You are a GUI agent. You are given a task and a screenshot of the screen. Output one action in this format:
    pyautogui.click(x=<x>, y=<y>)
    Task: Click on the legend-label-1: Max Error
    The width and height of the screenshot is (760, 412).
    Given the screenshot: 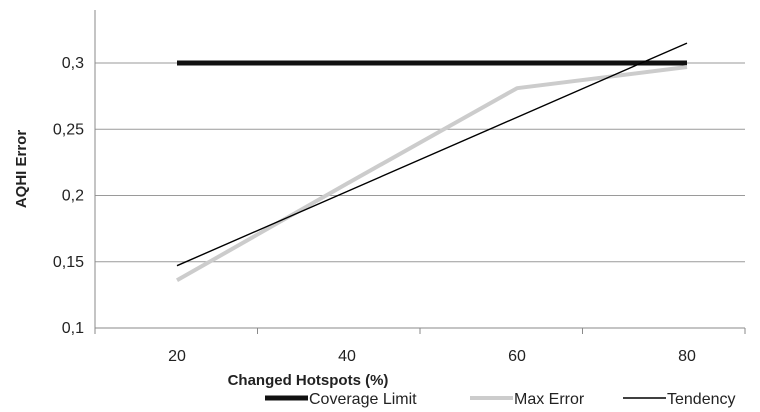 What is the action you would take?
    pyautogui.click(x=549, y=399)
    